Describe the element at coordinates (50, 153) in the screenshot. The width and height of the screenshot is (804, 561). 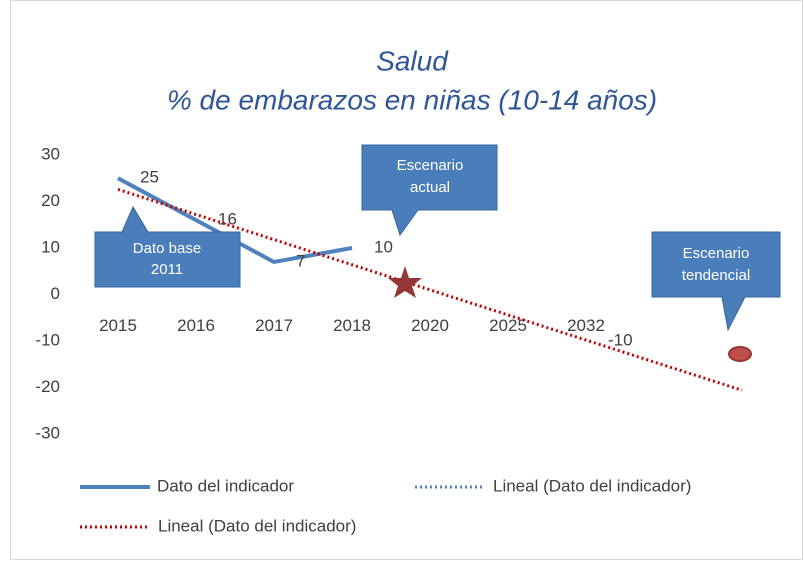
I see `y-tick-label: 30` at that location.